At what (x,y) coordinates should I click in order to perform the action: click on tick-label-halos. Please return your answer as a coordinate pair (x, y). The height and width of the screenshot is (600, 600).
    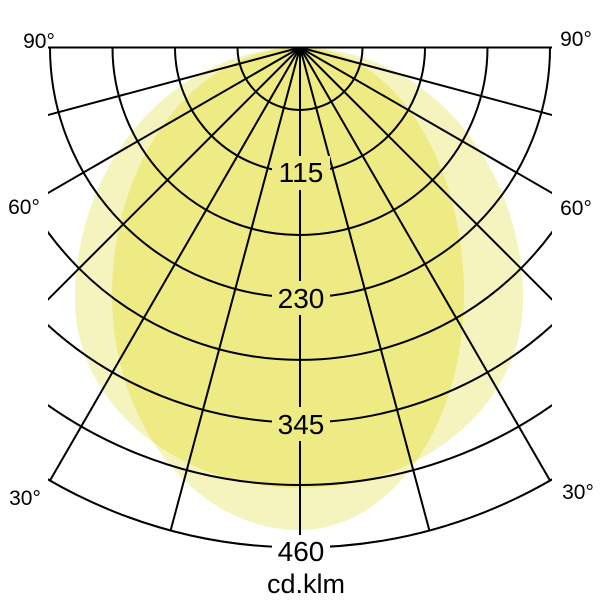
    Looking at the image, I should click on (301, 361).